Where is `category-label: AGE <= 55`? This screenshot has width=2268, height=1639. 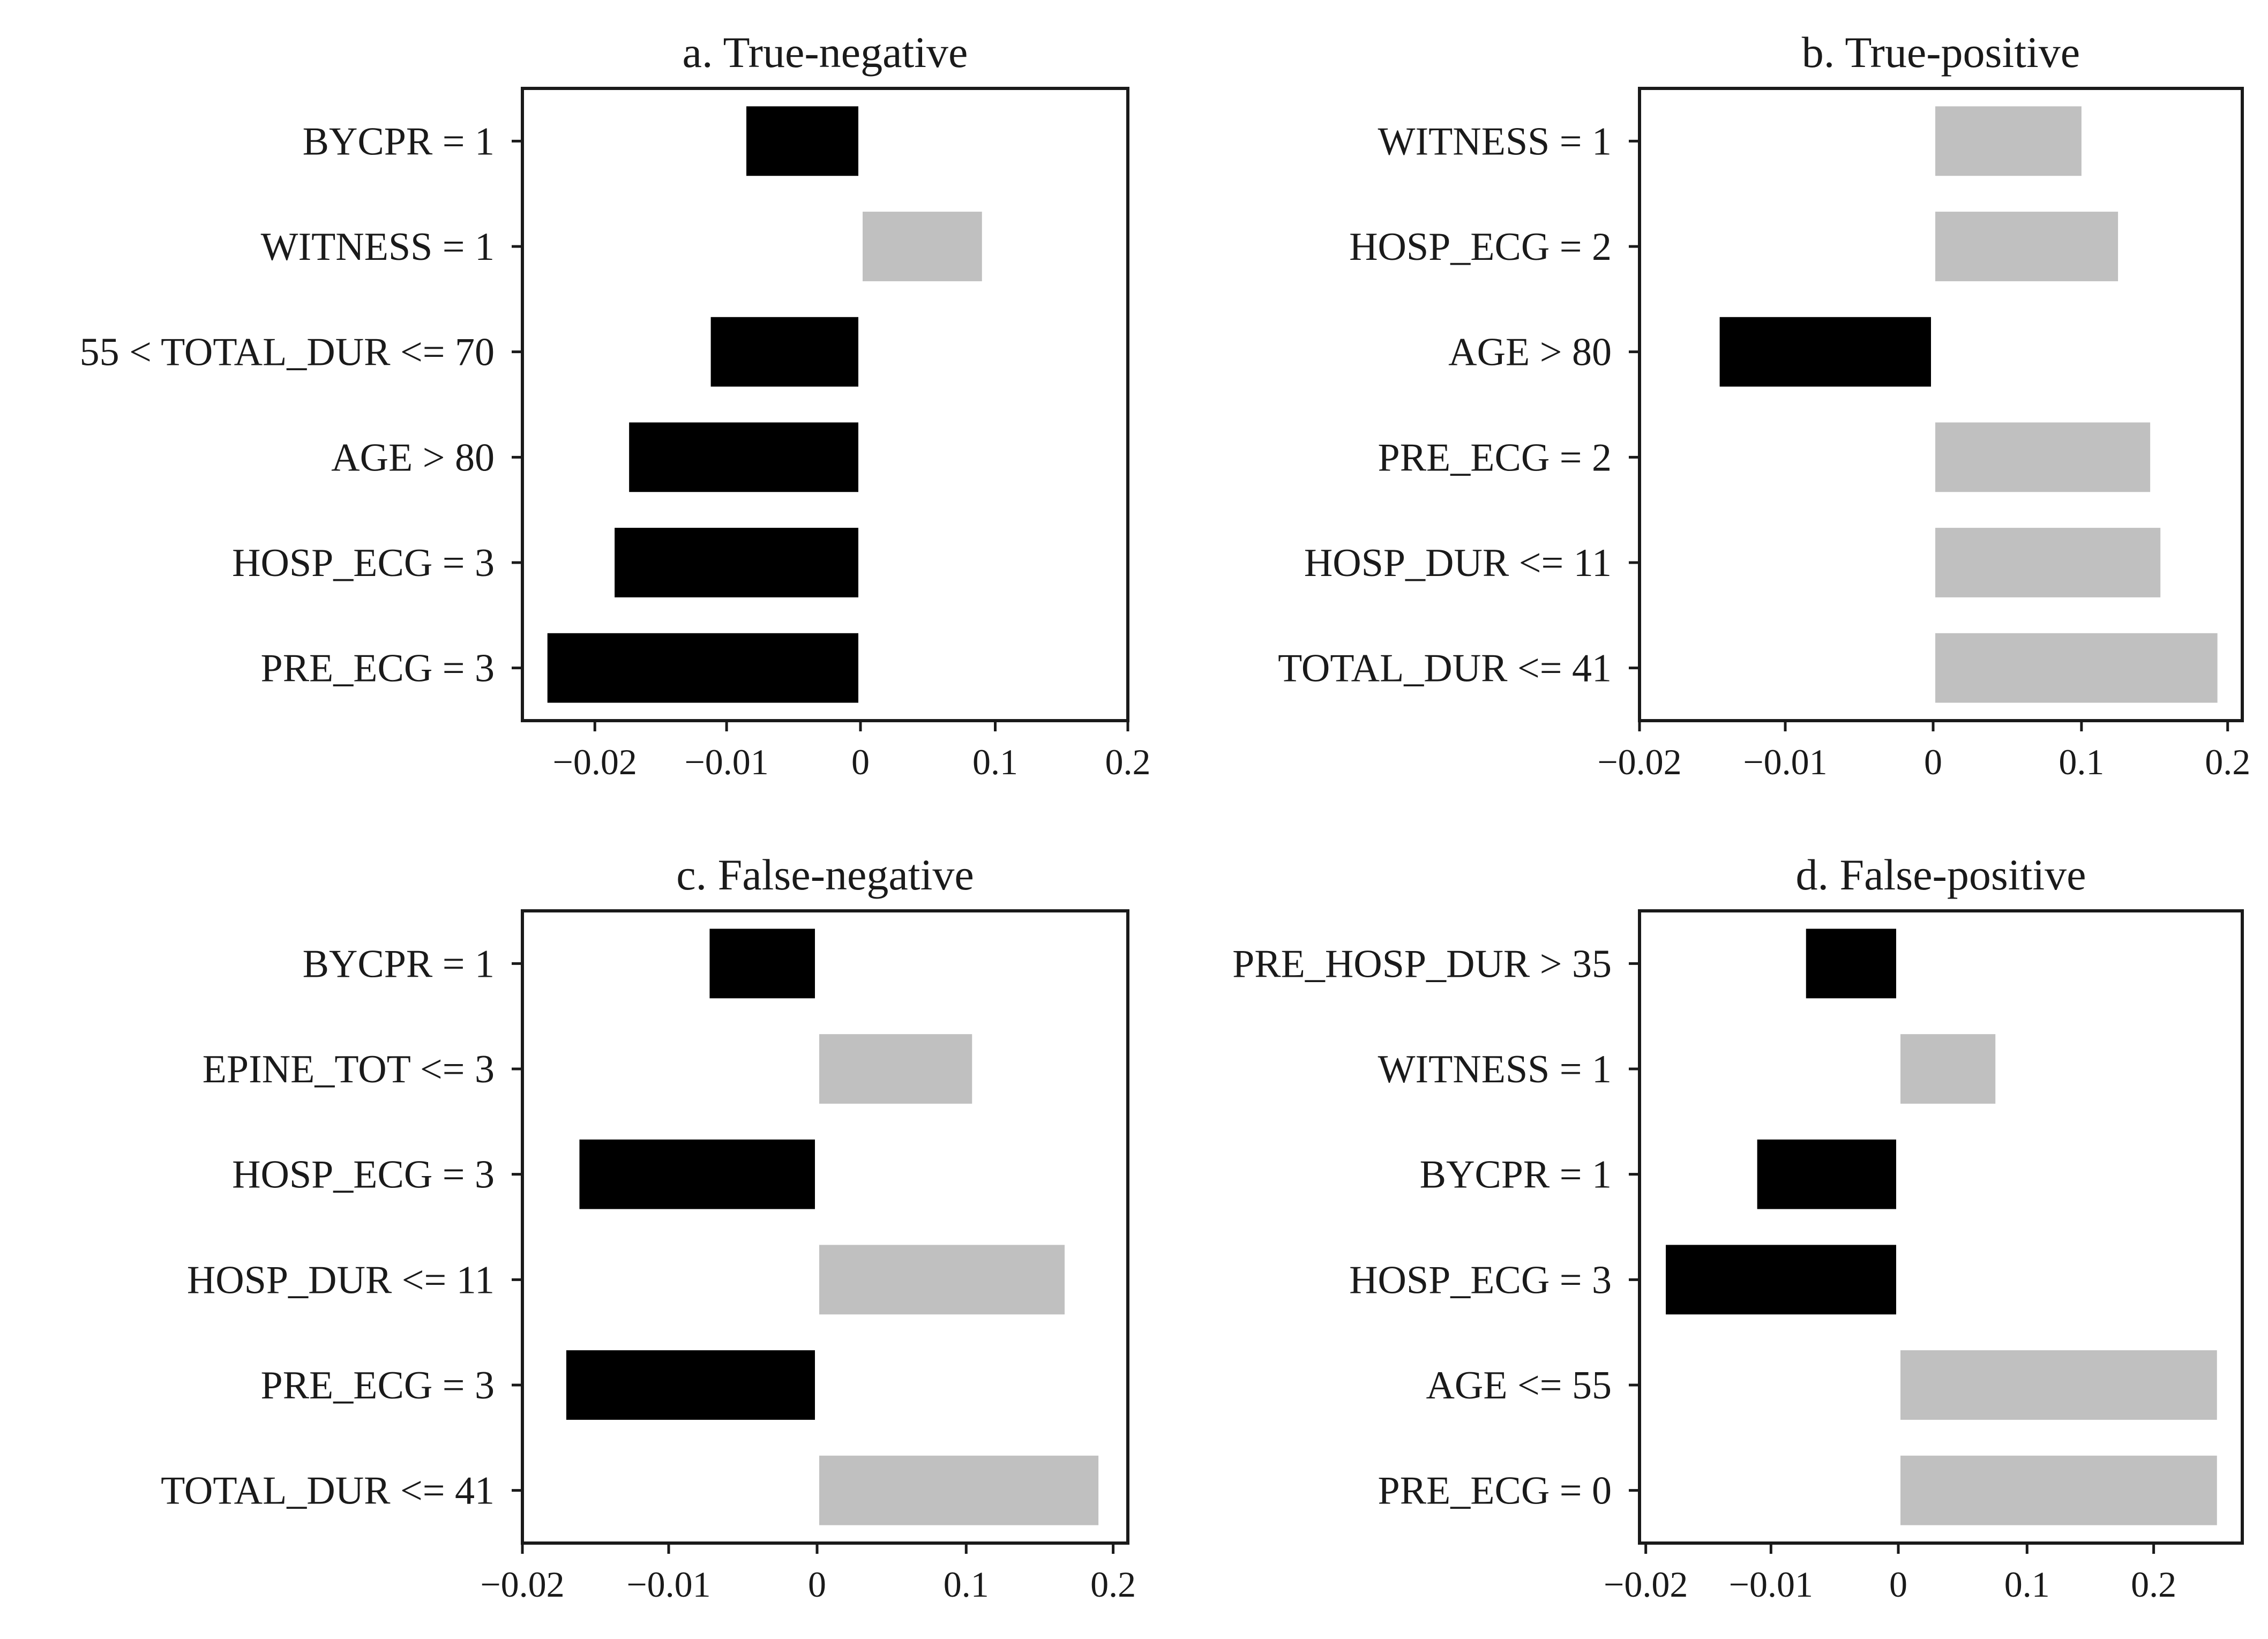
category-label: AGE <= 55 is located at coordinates (1519, 1386).